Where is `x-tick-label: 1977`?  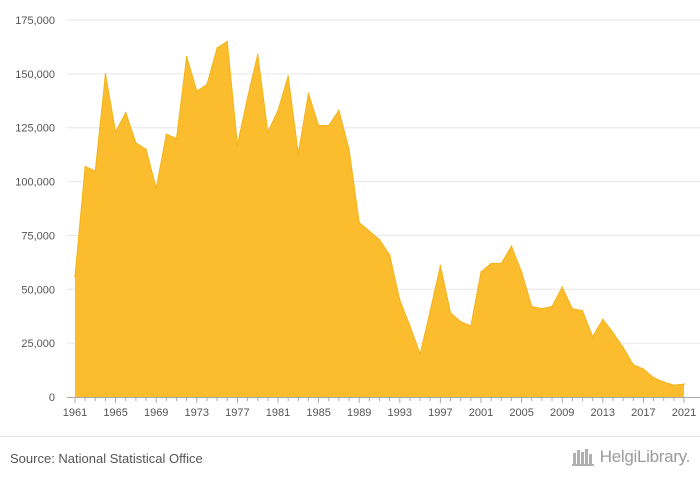 x-tick-label: 1977 is located at coordinates (237, 413).